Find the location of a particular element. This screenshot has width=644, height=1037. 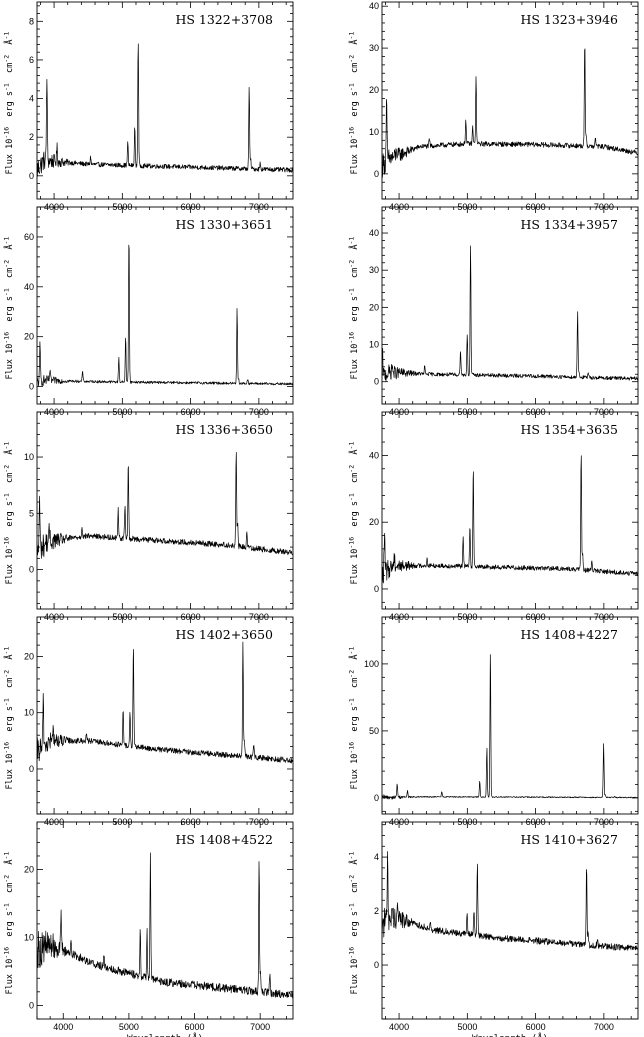

object-name: HS 1408+4522 is located at coordinates (224, 839).